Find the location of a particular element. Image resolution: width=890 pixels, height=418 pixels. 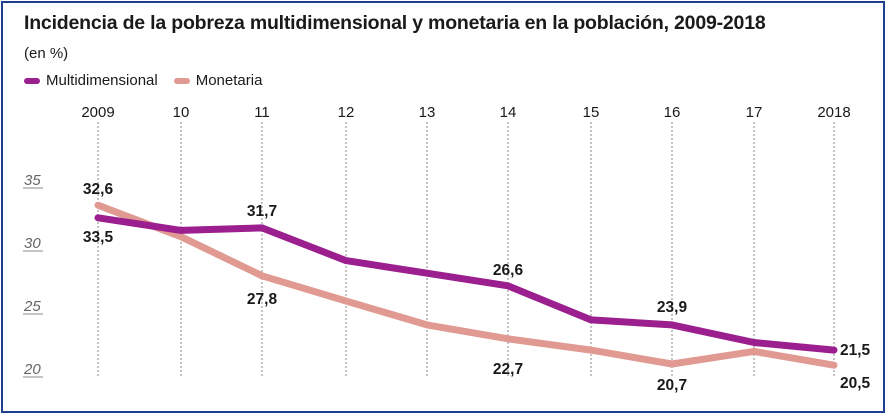

data-label: 23,9 is located at coordinates (672, 307).